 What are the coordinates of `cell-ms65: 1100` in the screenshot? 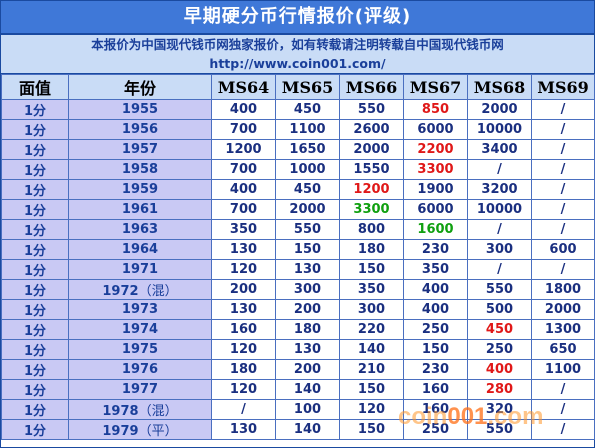 It's located at (307, 129).